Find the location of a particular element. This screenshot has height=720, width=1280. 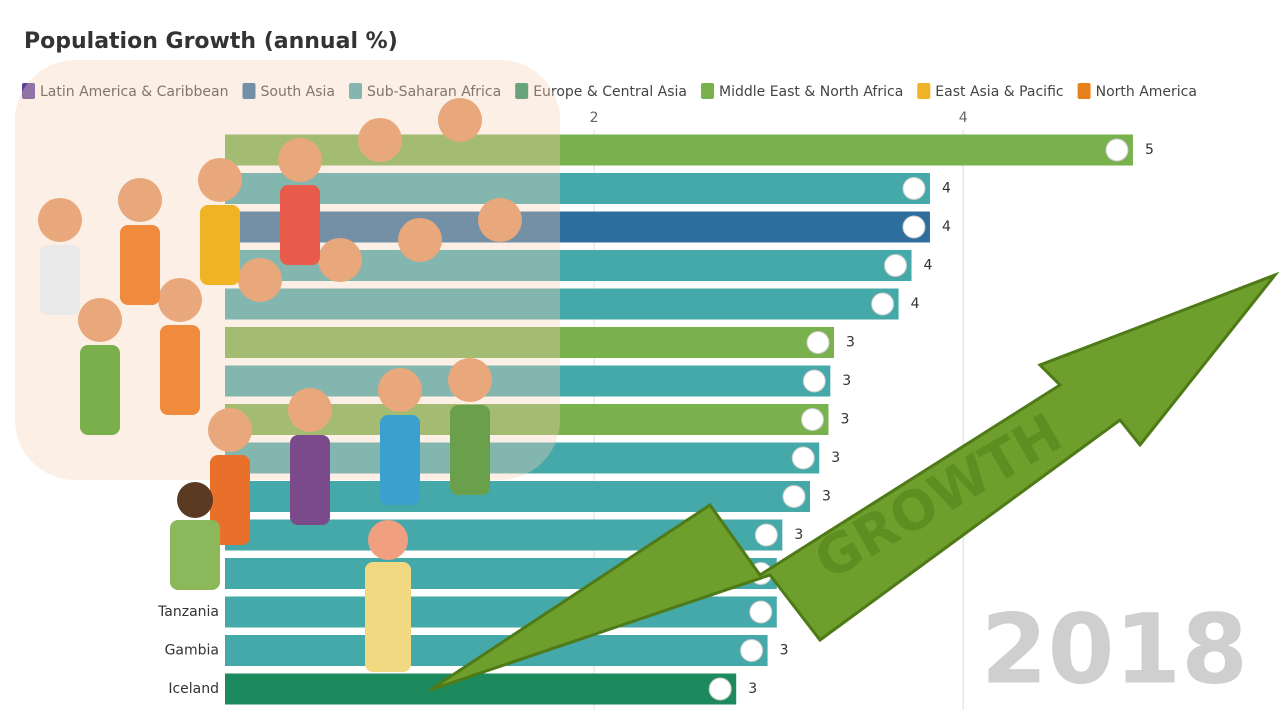

legend-label: East Asia & Pacific is located at coordinates (999, 92).